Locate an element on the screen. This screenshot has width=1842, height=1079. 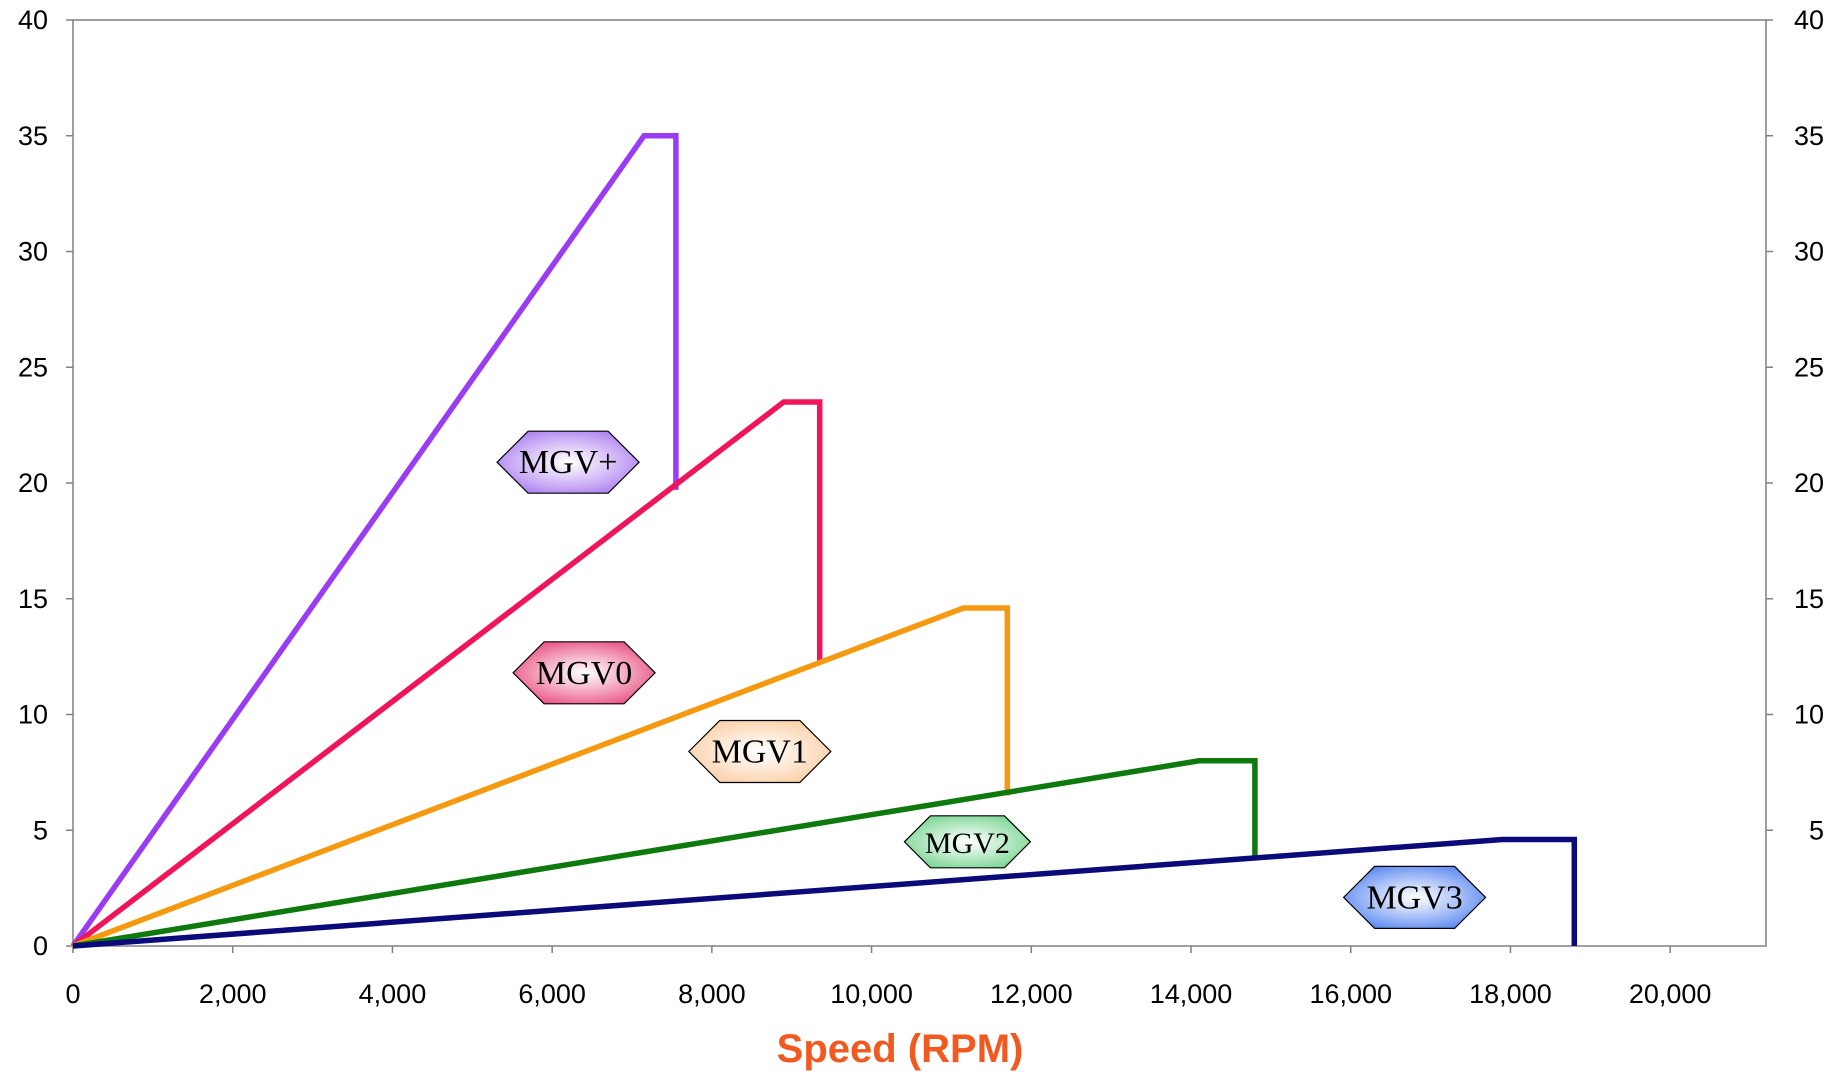
badge-label: MGV+ is located at coordinates (568, 462).